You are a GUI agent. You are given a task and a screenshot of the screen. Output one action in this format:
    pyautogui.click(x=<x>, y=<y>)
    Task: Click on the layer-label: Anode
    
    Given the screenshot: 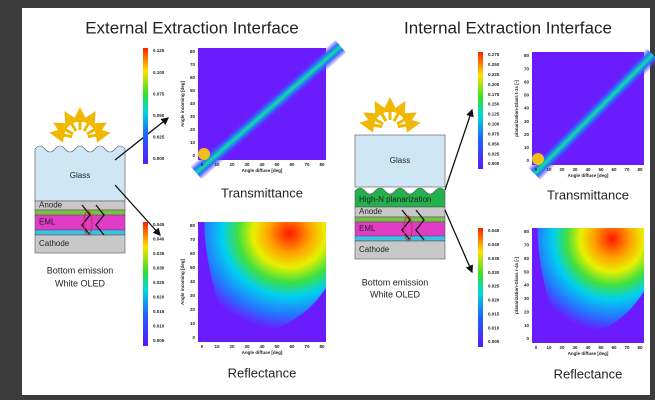 What is the action you would take?
    pyautogui.click(x=371, y=211)
    